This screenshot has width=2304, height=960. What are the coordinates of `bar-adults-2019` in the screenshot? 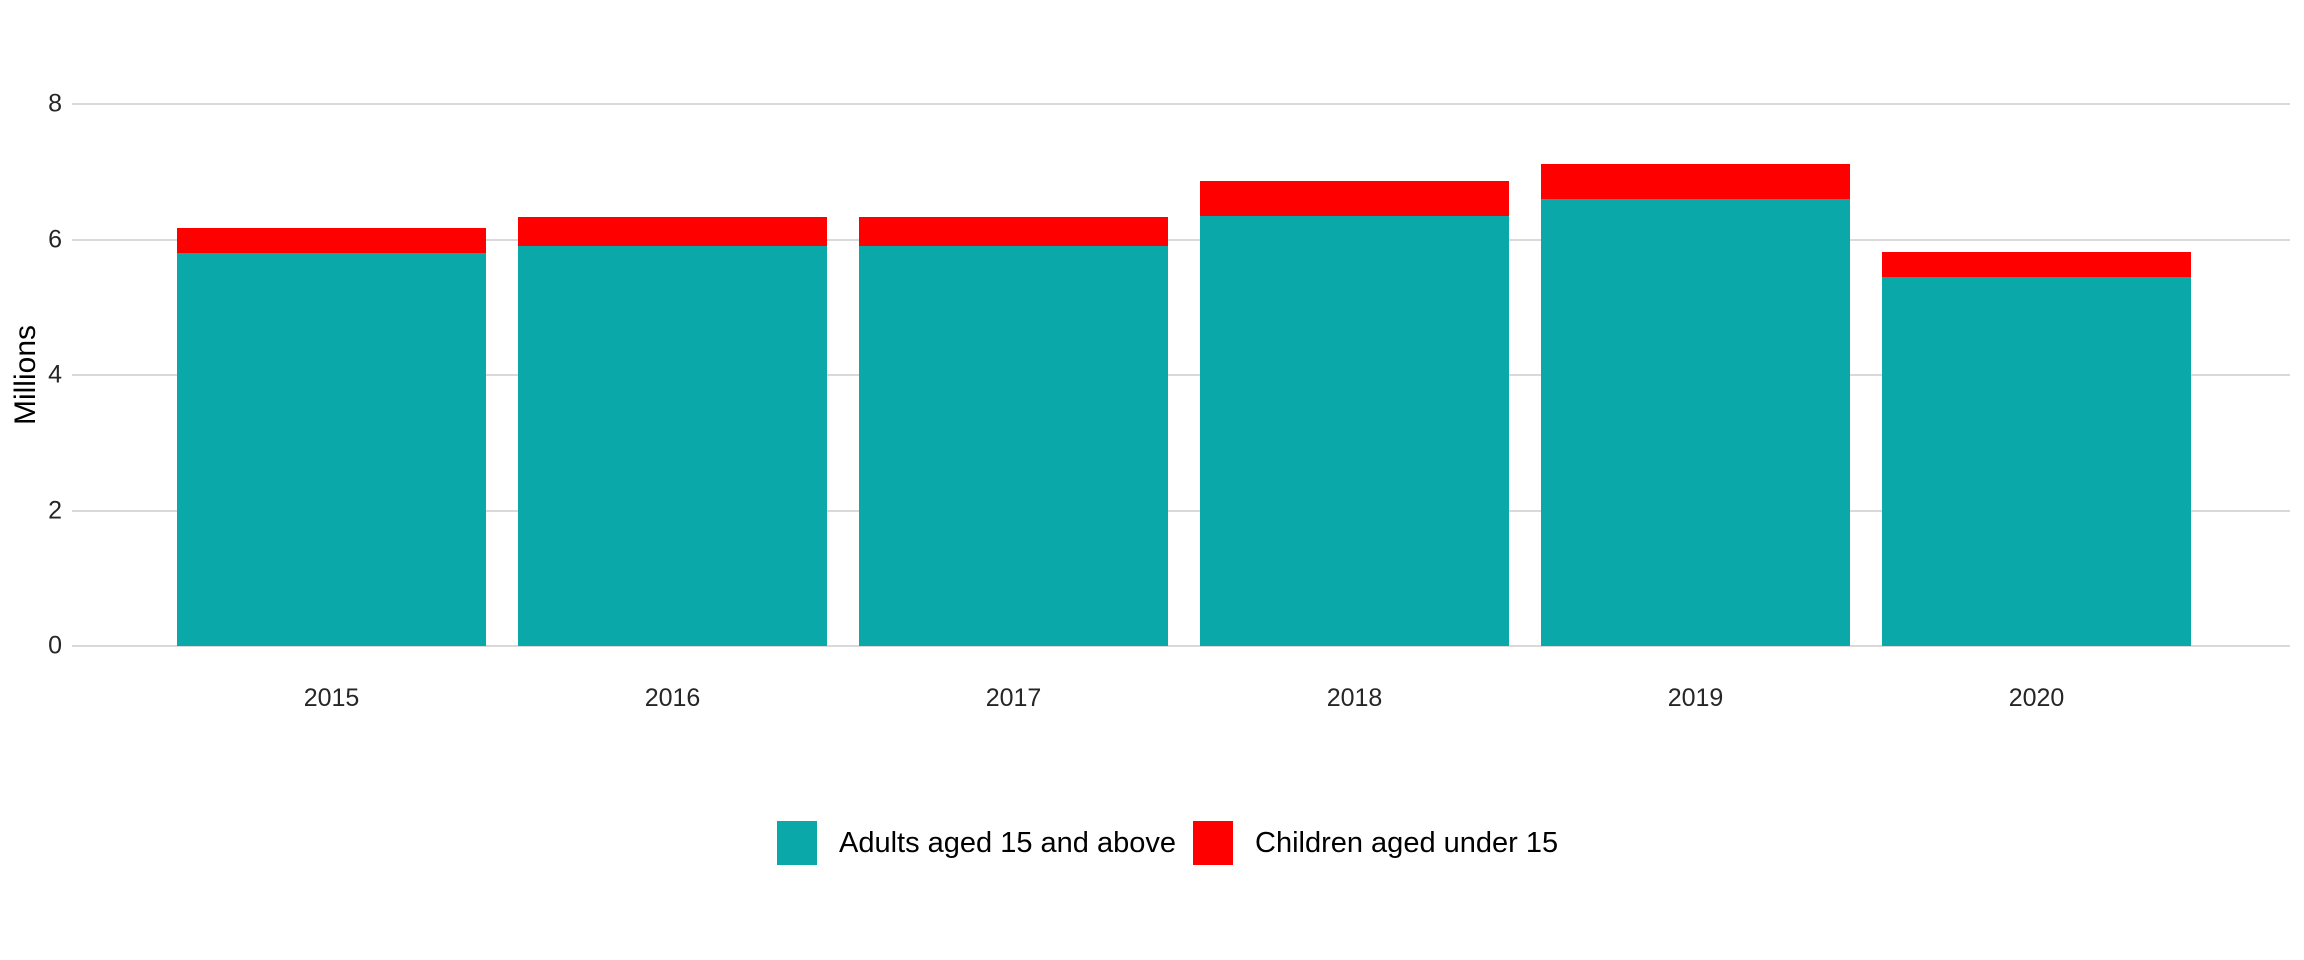 It's located at (1695, 422).